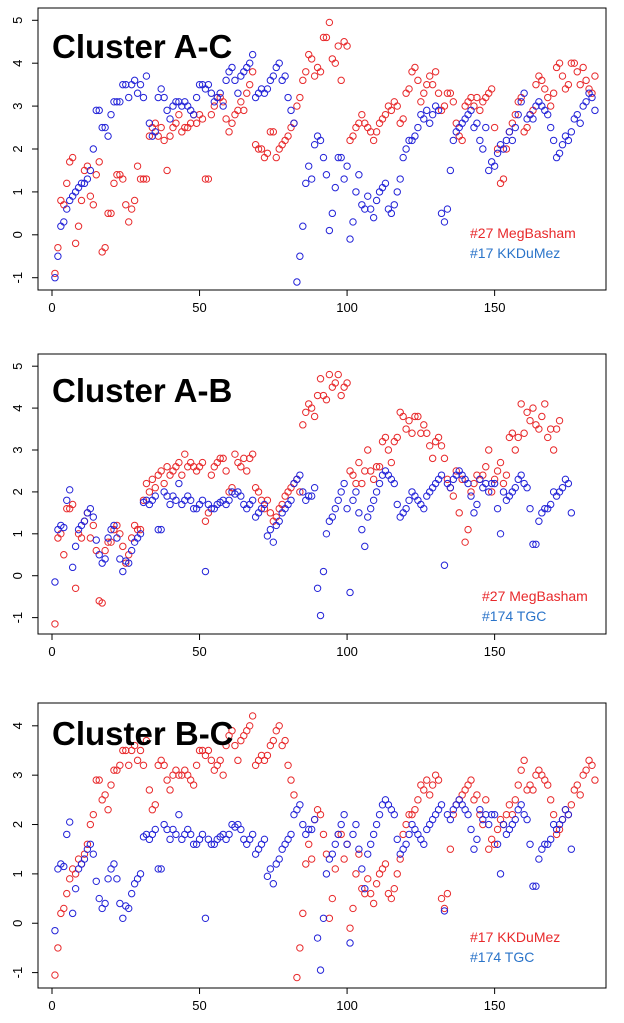 Image resolution: width=624 pixels, height=1023 pixels. Describe the element at coordinates (495, 651) in the screenshot. I see `x-tick-label: 150` at that location.